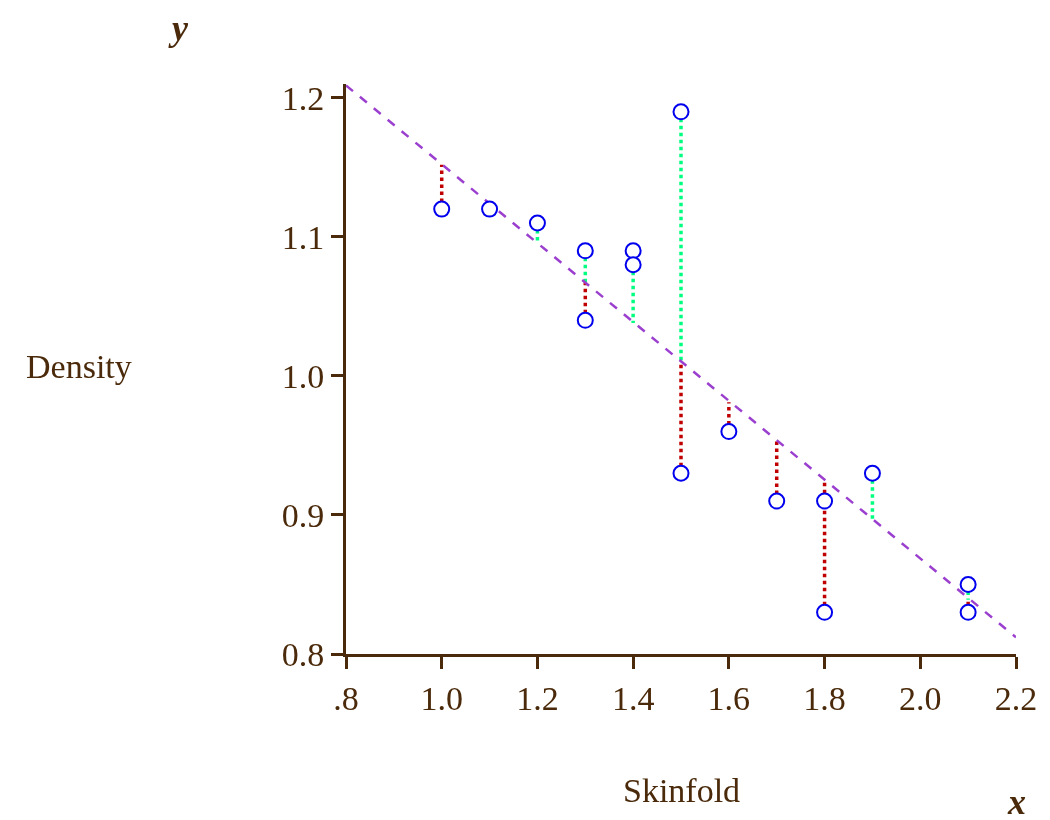 Image resolution: width=1050 pixels, height=820 pixels. Describe the element at coordinates (303, 98) in the screenshot. I see `y-tick-label: 1.2` at that location.